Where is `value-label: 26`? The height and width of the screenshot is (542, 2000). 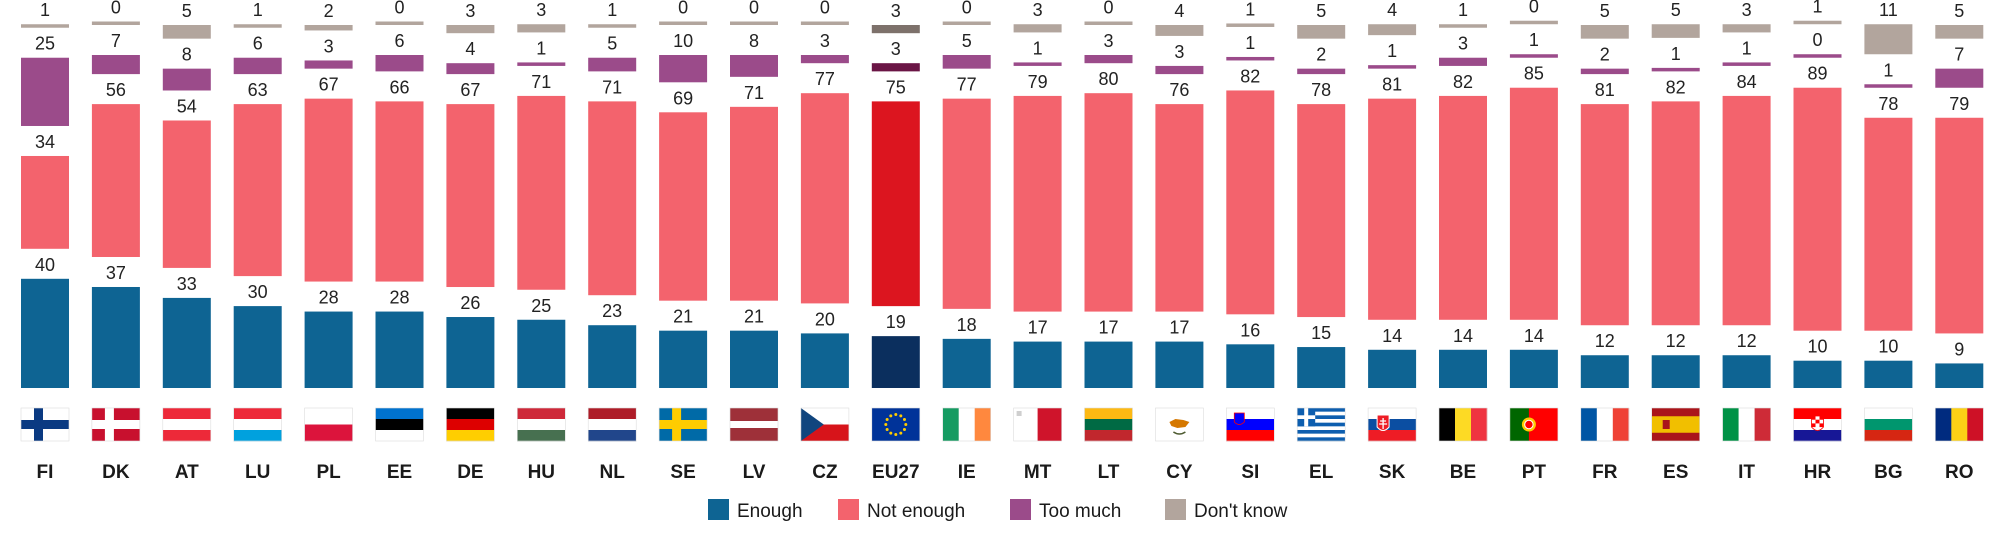
value-label: 26 is located at coordinates (470, 303).